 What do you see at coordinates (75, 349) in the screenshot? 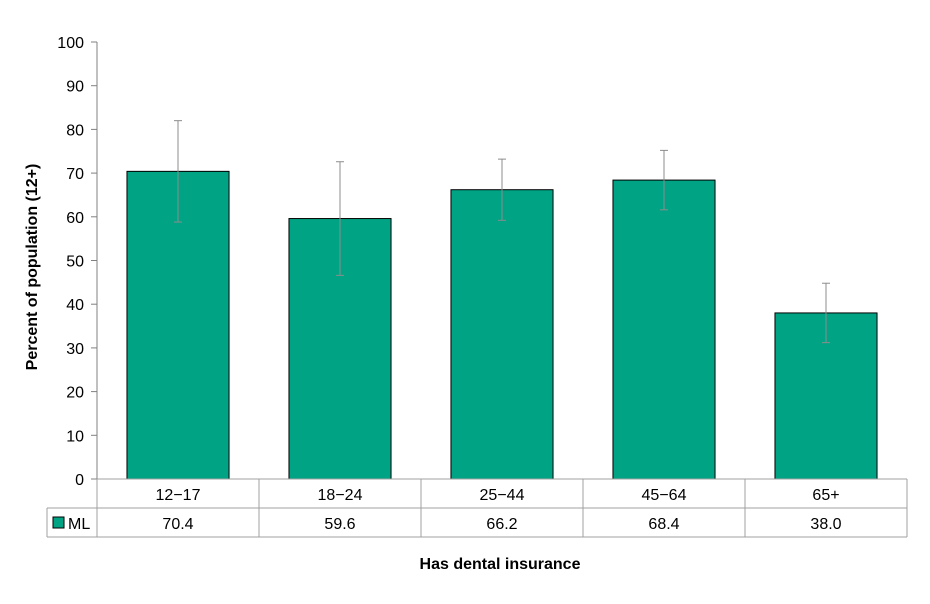
I see `y-tick-label: 30` at bounding box center [75, 349].